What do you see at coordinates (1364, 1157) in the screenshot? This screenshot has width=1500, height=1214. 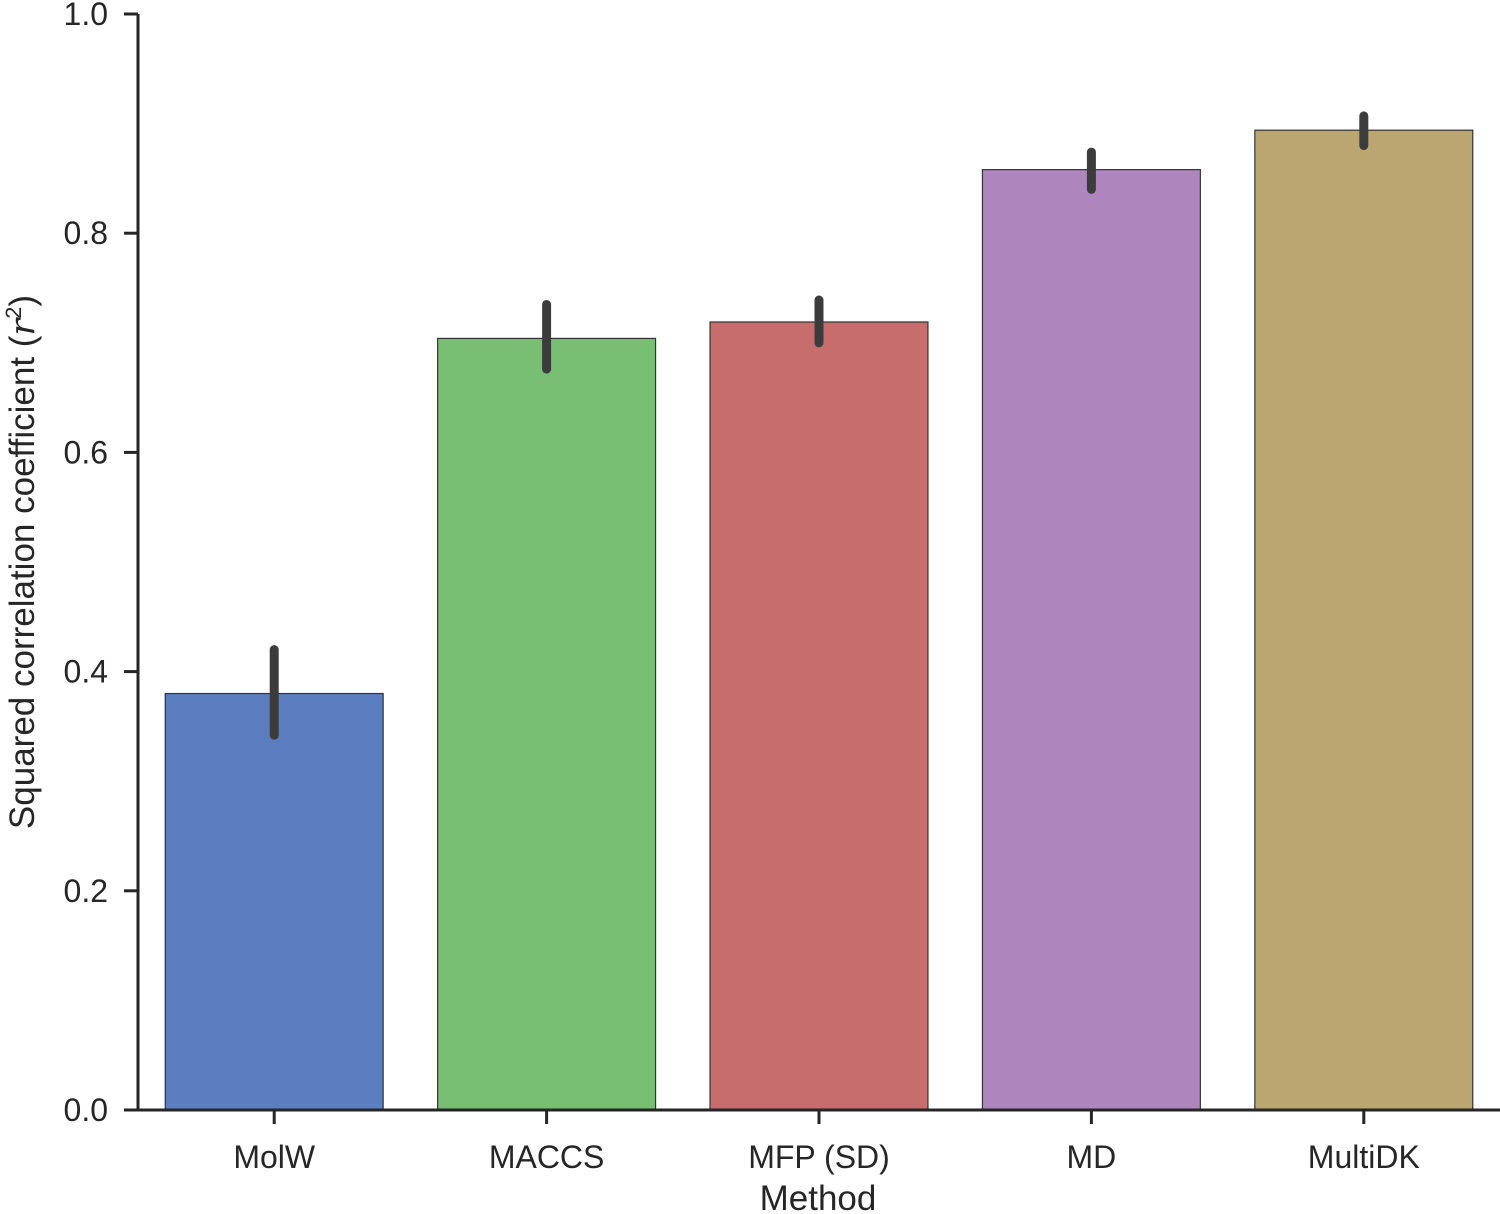 I see `x-tick-label-4: MultiDK` at bounding box center [1364, 1157].